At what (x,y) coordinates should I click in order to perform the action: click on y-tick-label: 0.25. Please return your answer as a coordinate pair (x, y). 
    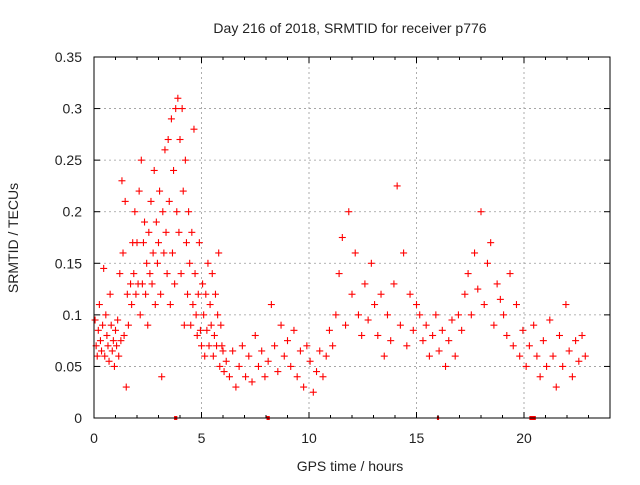
    Looking at the image, I should click on (68, 160).